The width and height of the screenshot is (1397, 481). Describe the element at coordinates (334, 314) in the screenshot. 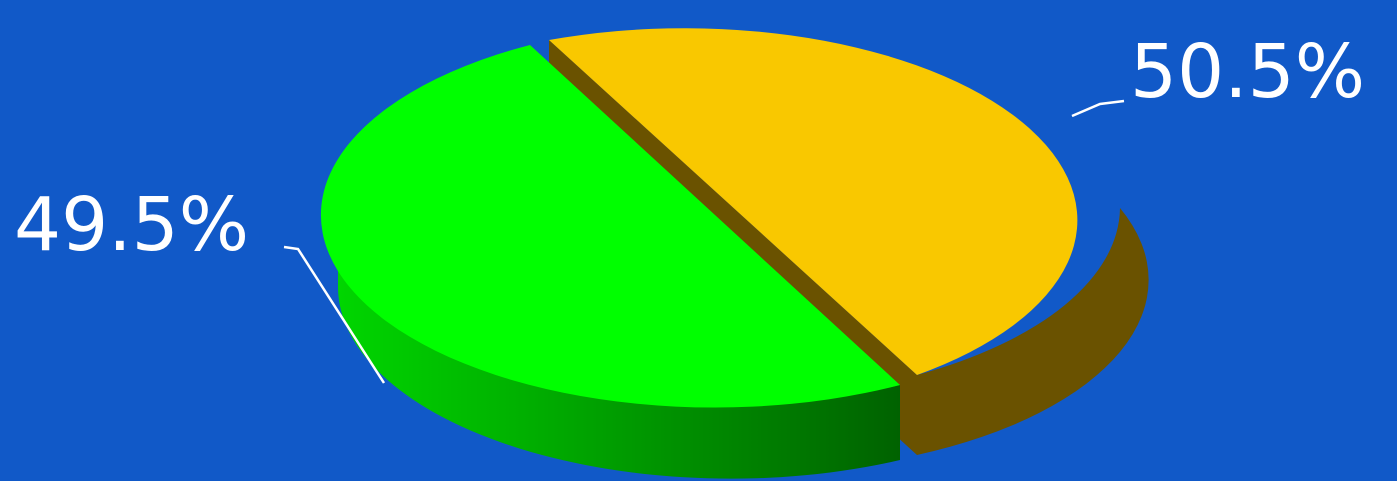

I see `pie-slice-2-leader-line` at that location.